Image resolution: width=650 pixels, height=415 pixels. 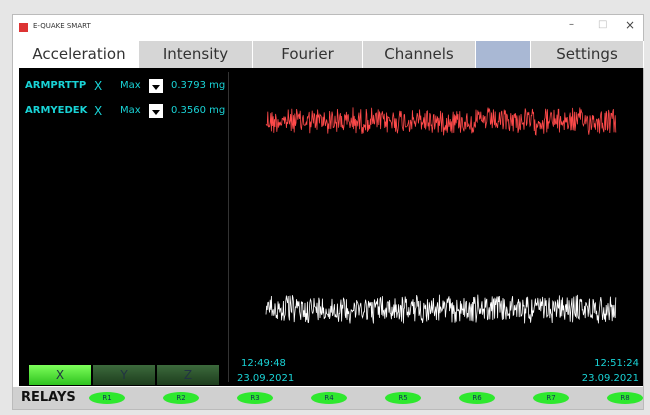 I want to click on relay: R2, so click(x=181, y=398).